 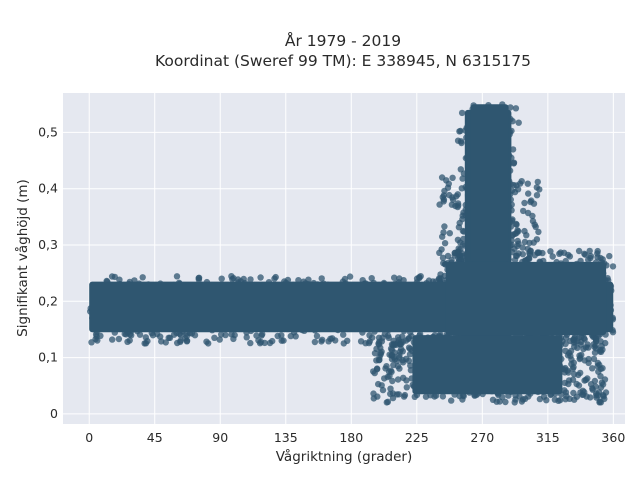 I want to click on x-tick-label: 135, so click(x=286, y=437).